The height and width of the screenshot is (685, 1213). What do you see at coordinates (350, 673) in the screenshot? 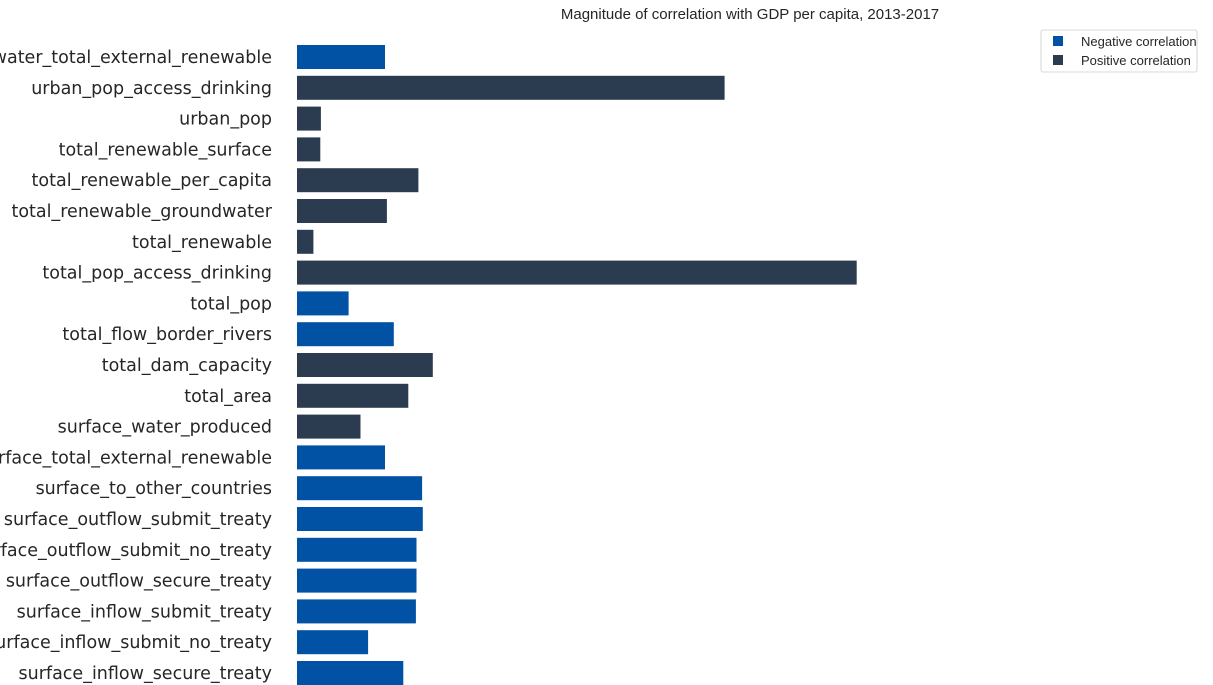
I see `bar-surface-inflow-secure-treaty` at bounding box center [350, 673].